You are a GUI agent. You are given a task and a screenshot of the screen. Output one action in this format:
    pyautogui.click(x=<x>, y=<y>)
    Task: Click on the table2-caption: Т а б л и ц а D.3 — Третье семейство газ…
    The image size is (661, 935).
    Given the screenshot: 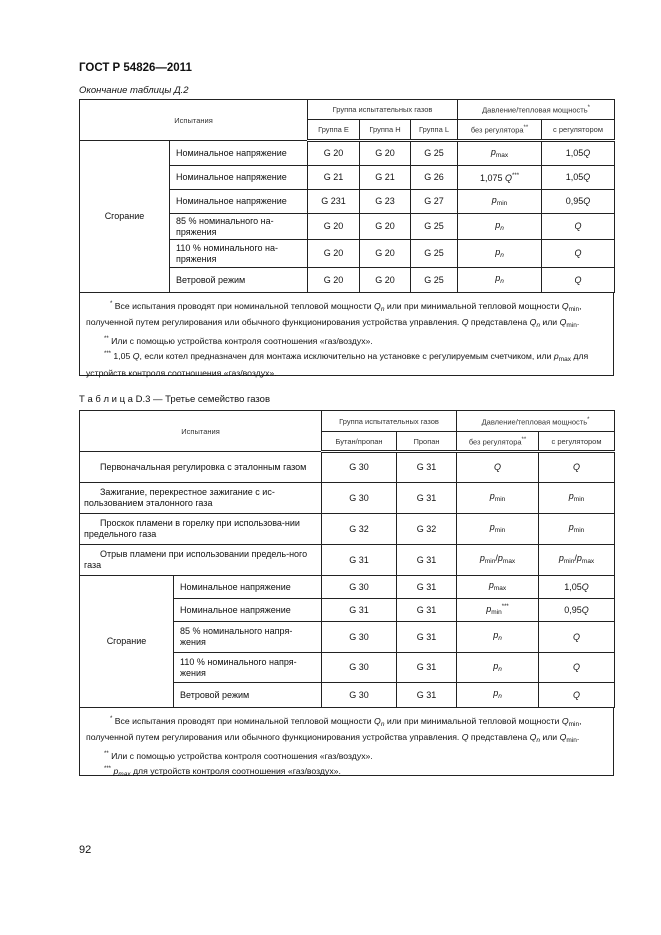 What is the action you would take?
    pyautogui.click(x=175, y=399)
    